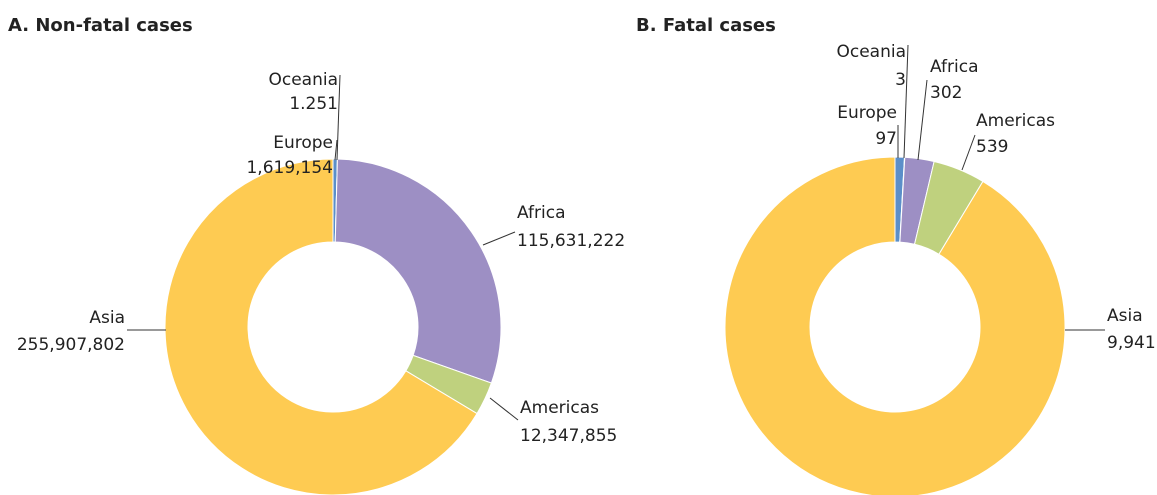 This screenshot has height=495, width=1157. I want to click on value-label: 12,347,855, so click(568, 436).